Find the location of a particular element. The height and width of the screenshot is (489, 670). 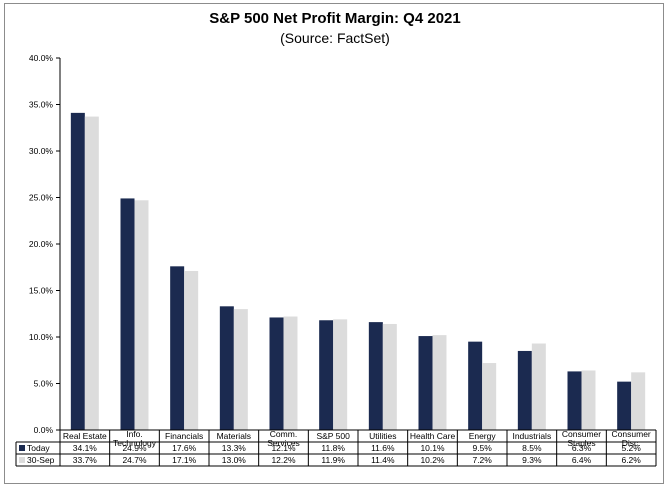

data-label: 24.7% is located at coordinates (134, 460).